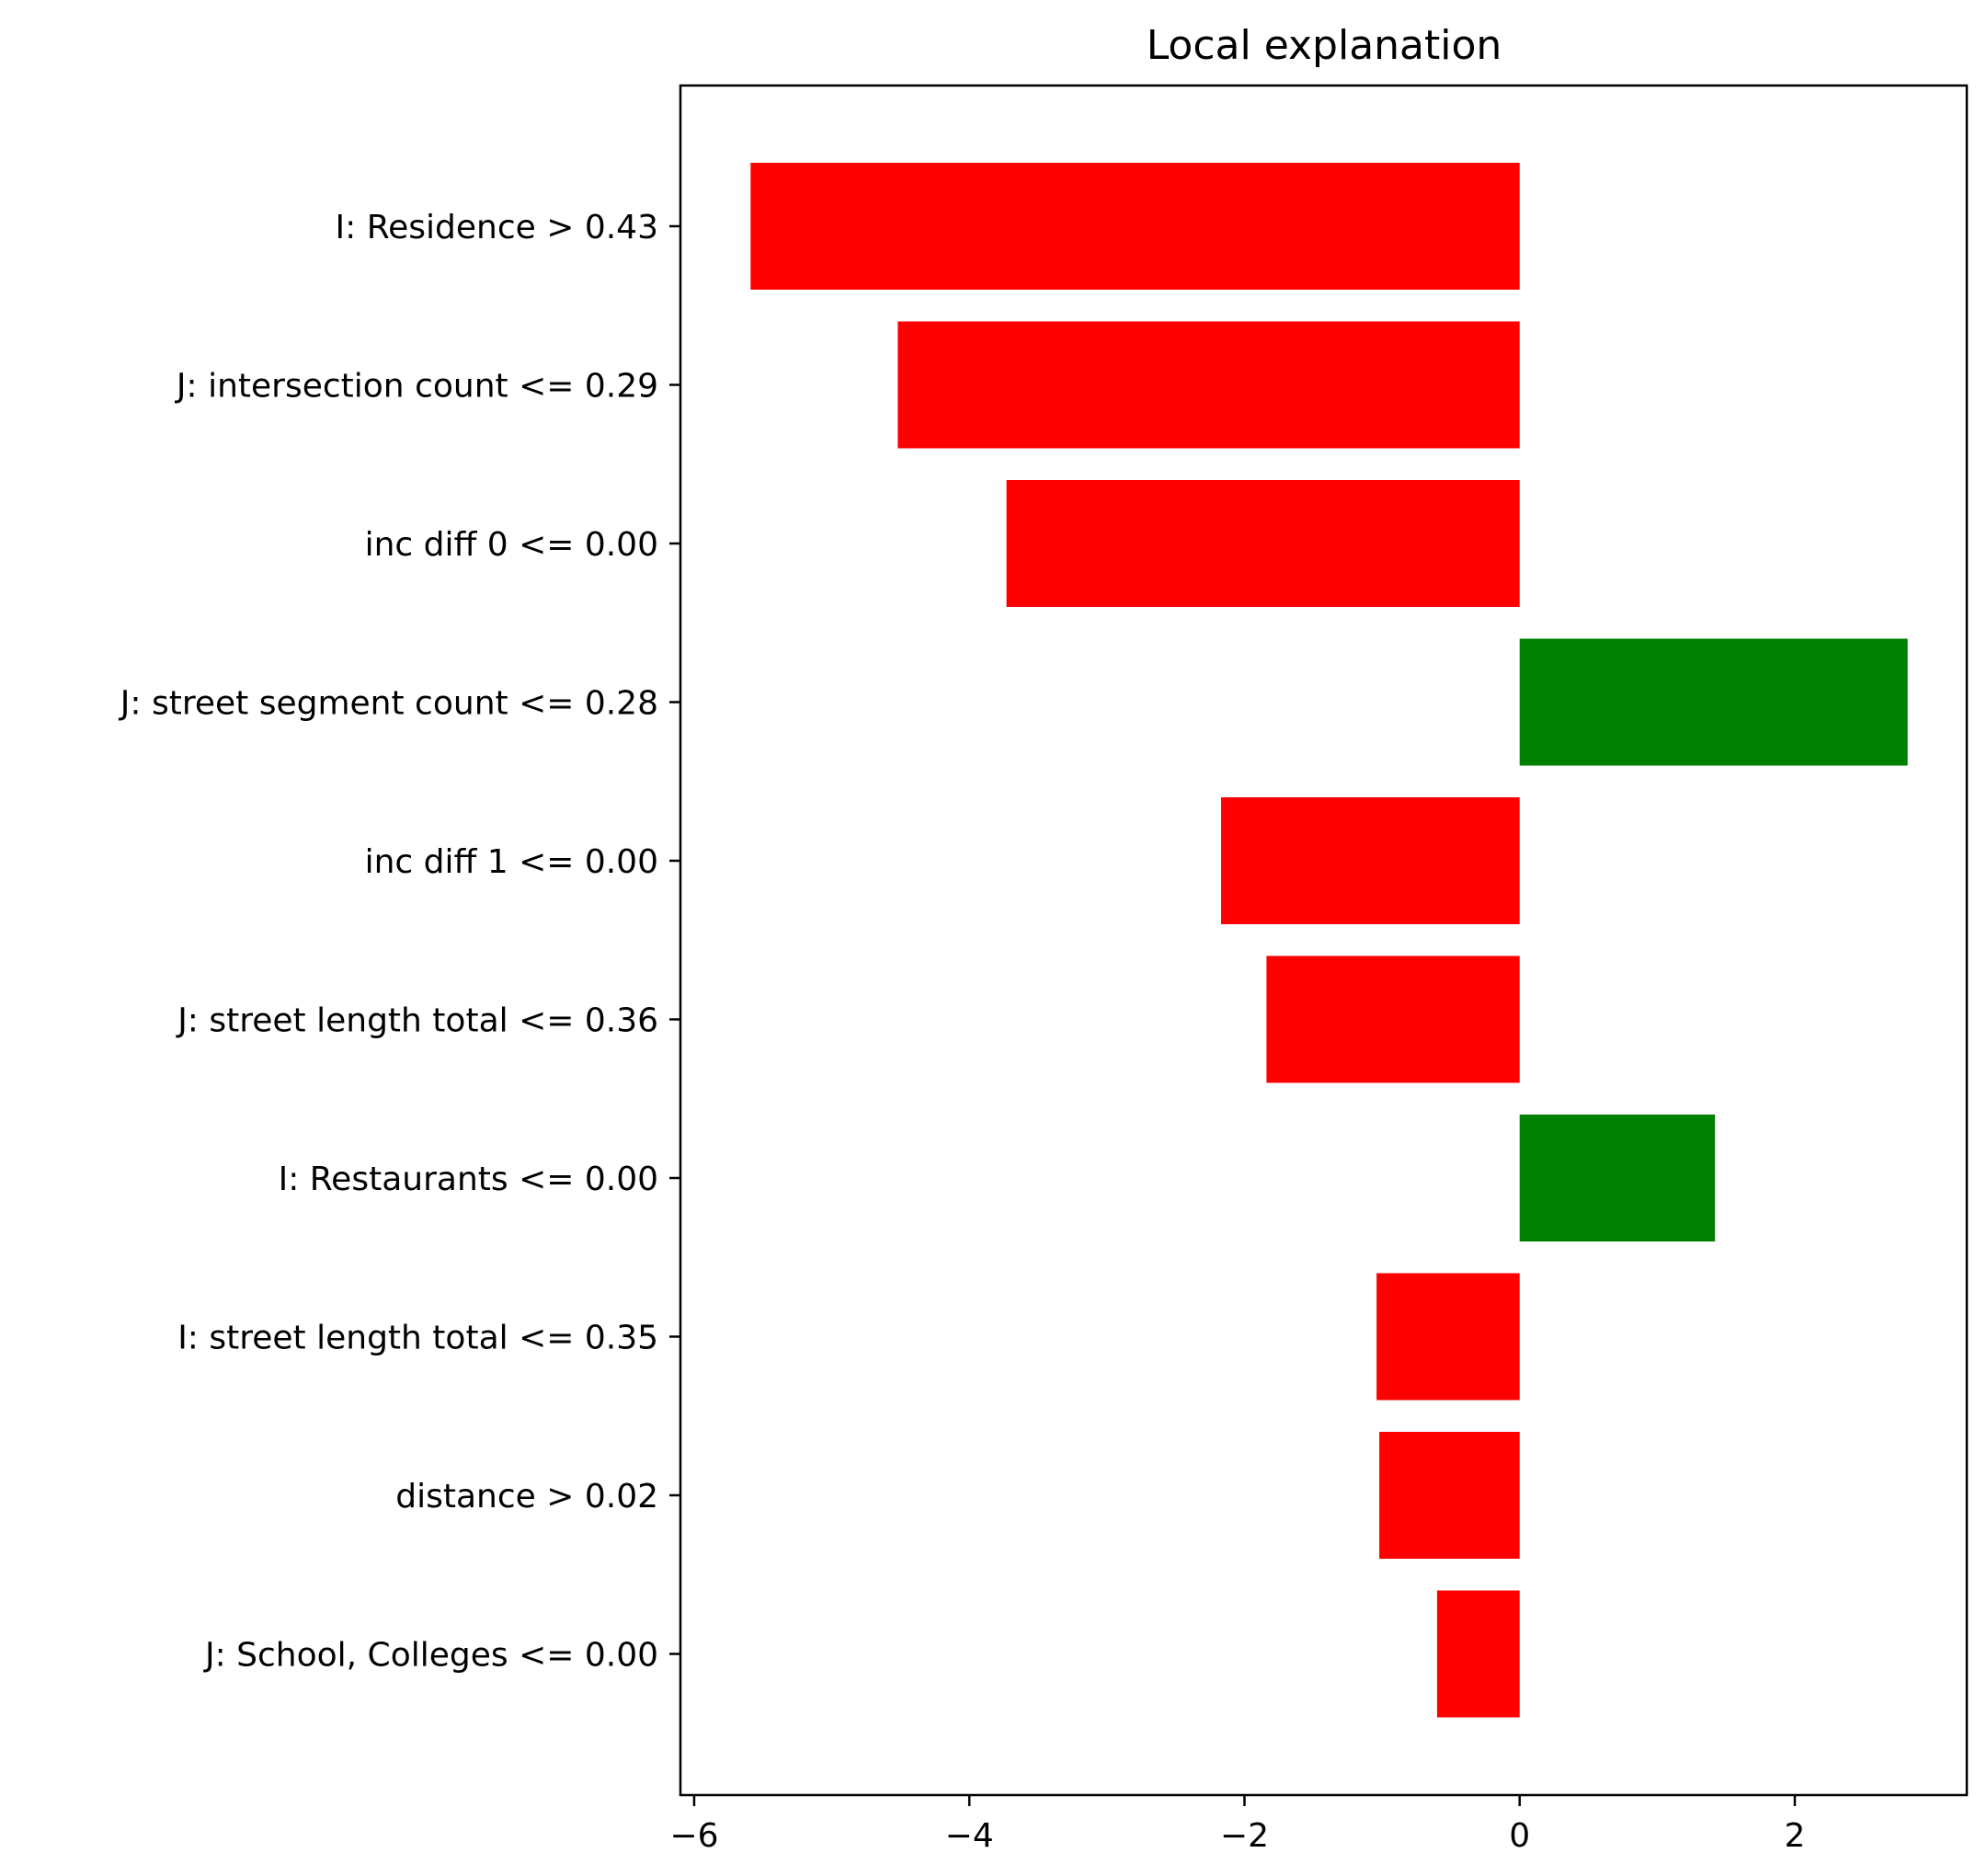 The image size is (1987, 1876). Describe the element at coordinates (388, 704) in the screenshot. I see `y-tick-label: J: street segment count <= 0.28` at that location.